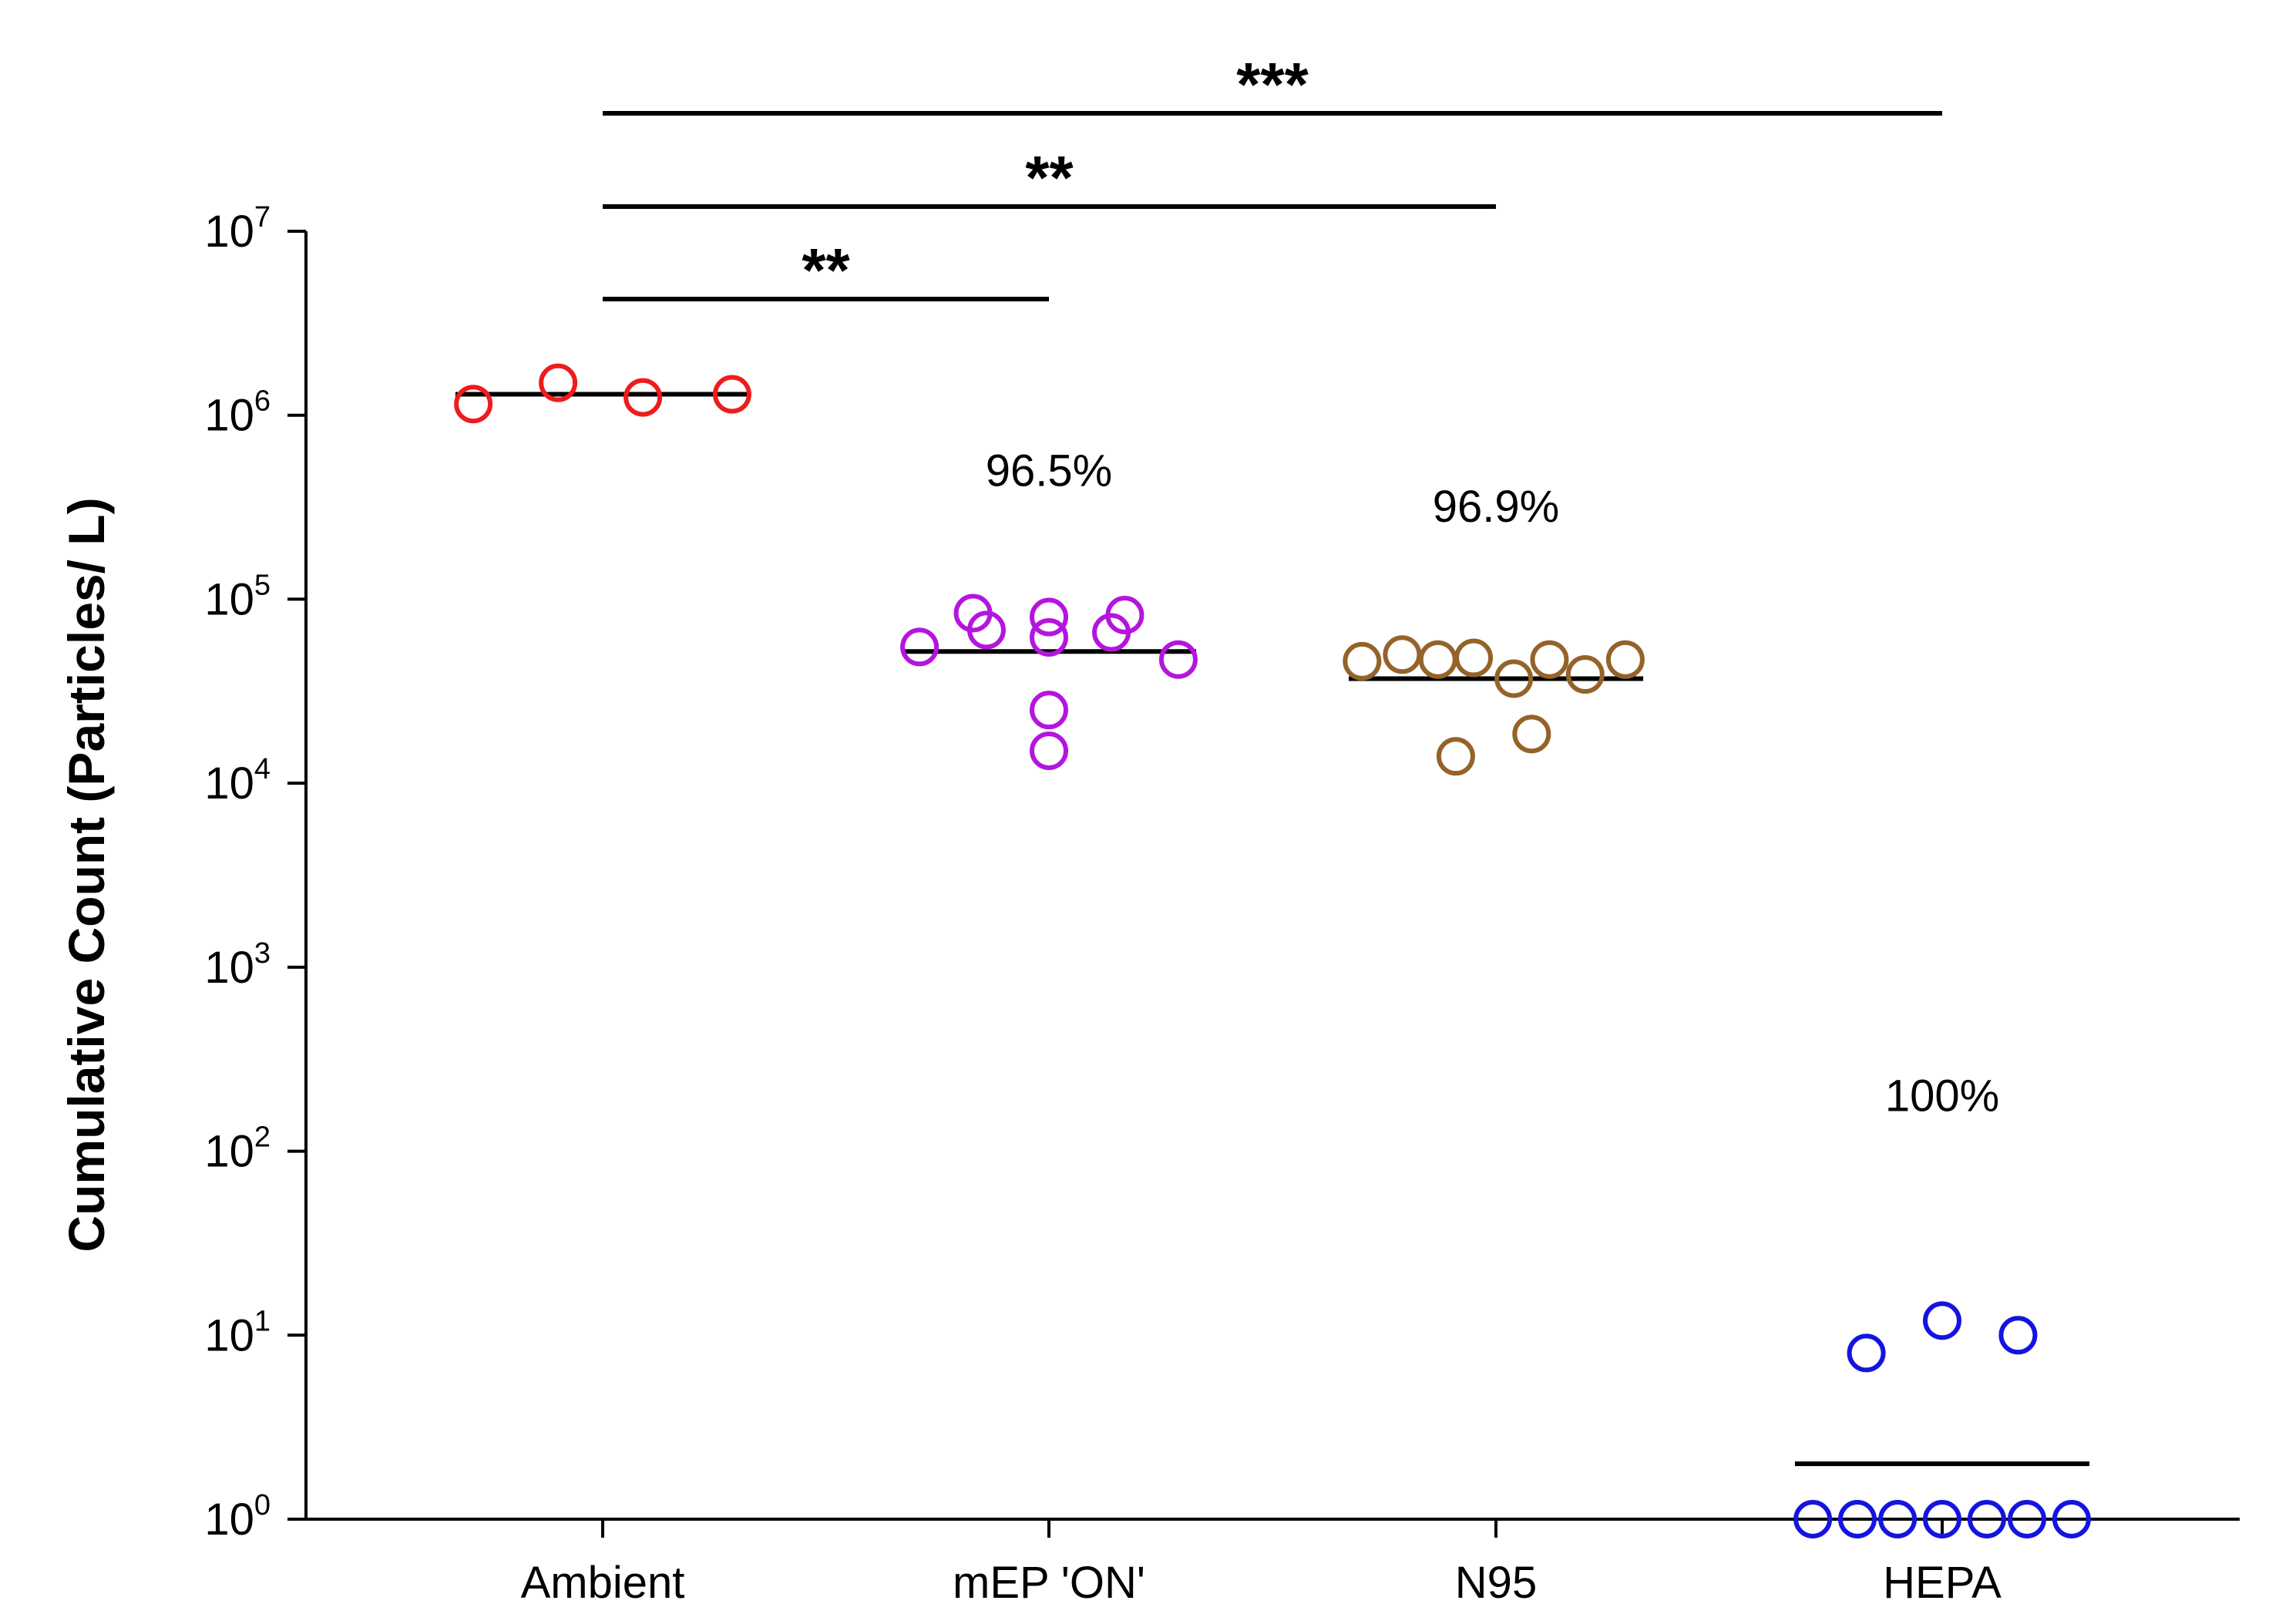 This screenshot has height=1624, width=2289. What do you see at coordinates (237, 1149) in the screenshot?
I see `y-tick-label: 10²` at bounding box center [237, 1149].